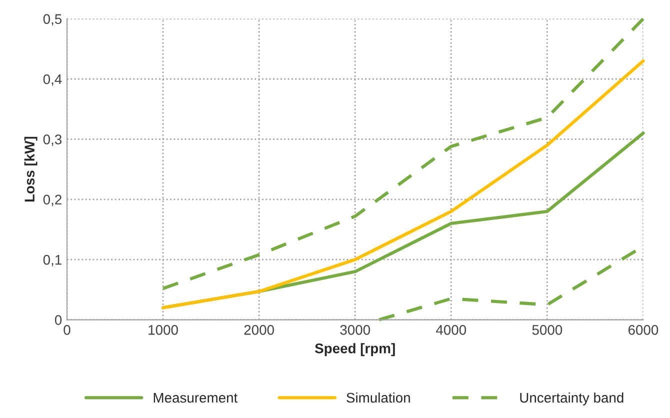 This screenshot has width=670, height=418. I want to click on y-tick-label: 0,1, so click(52, 260).